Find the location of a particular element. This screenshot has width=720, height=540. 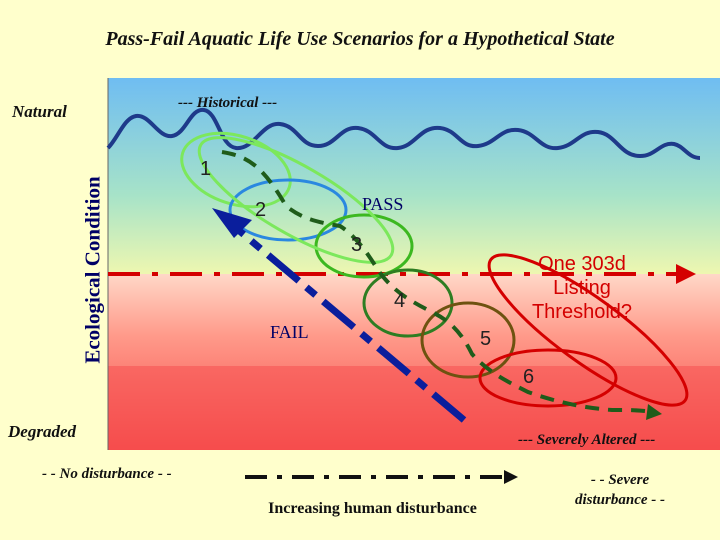

y-axis-label: Ecological Condition is located at coordinates (92, 270).